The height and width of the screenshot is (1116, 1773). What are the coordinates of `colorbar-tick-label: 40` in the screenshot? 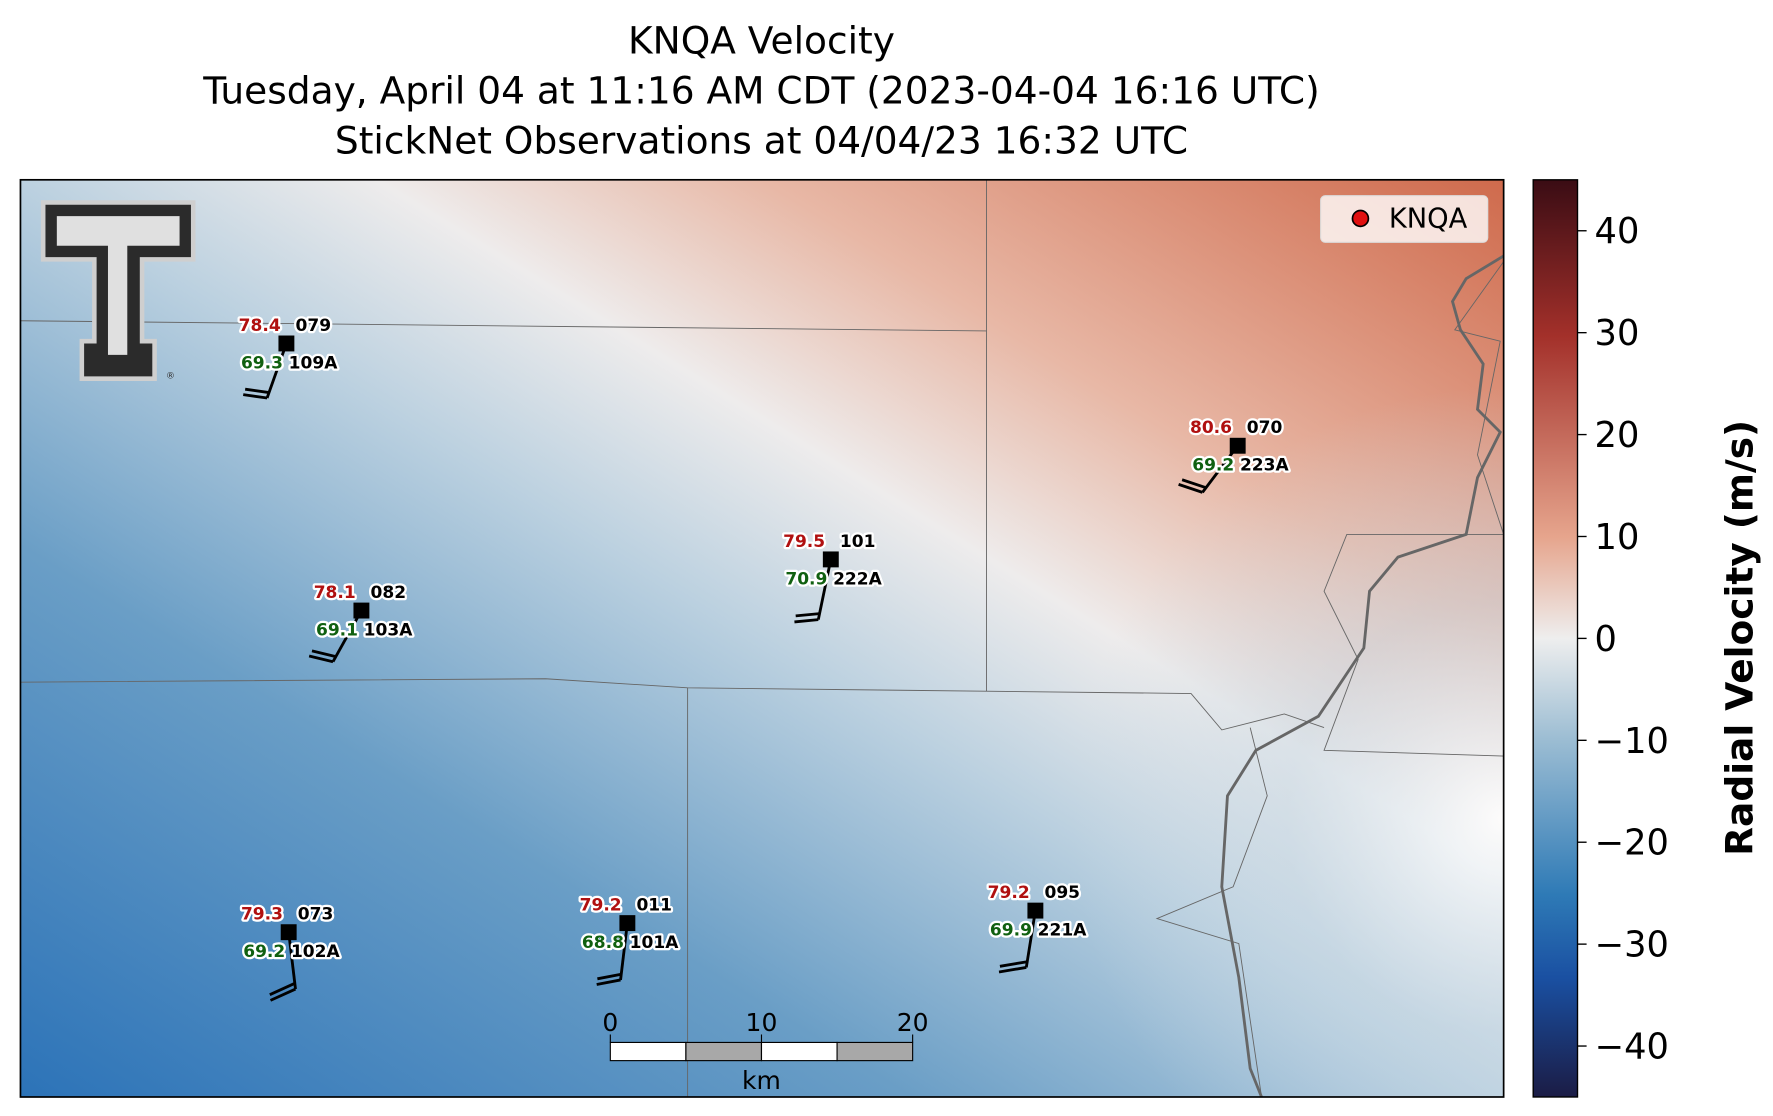 It's located at (1617, 231).